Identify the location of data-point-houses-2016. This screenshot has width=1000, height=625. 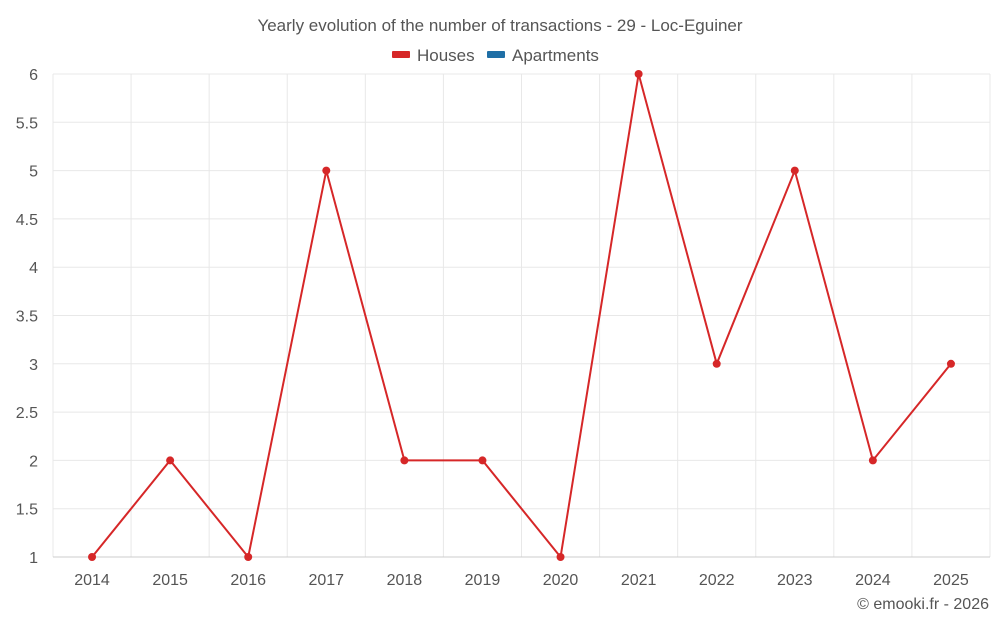
(248, 557).